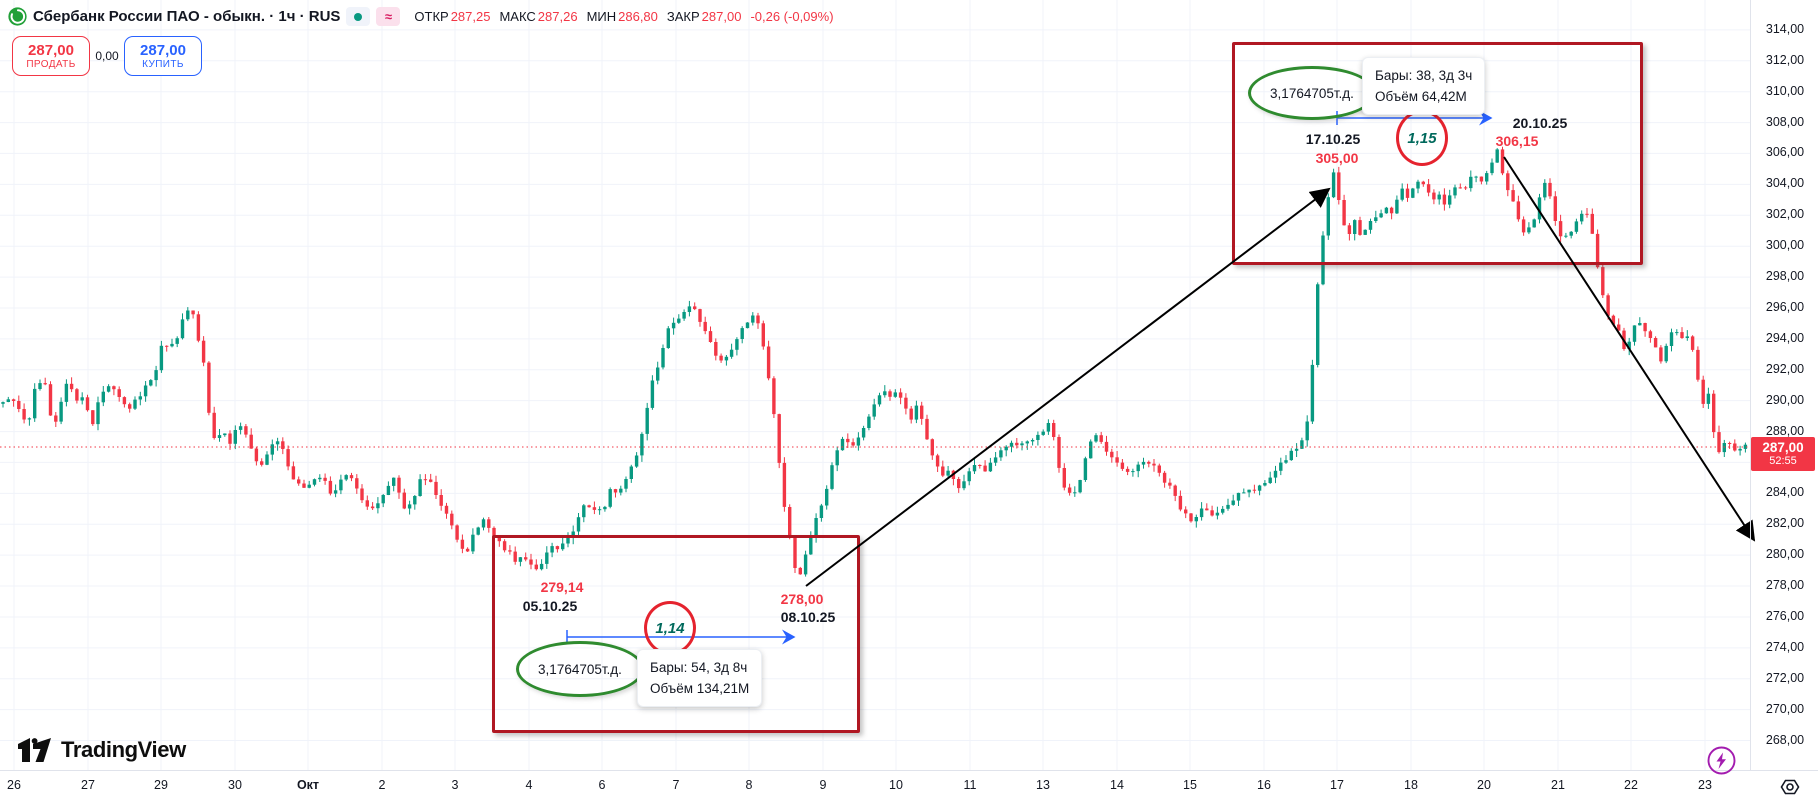  Describe the element at coordinates (1785, 183) in the screenshot. I see `price-tick-label: 304,00` at that location.